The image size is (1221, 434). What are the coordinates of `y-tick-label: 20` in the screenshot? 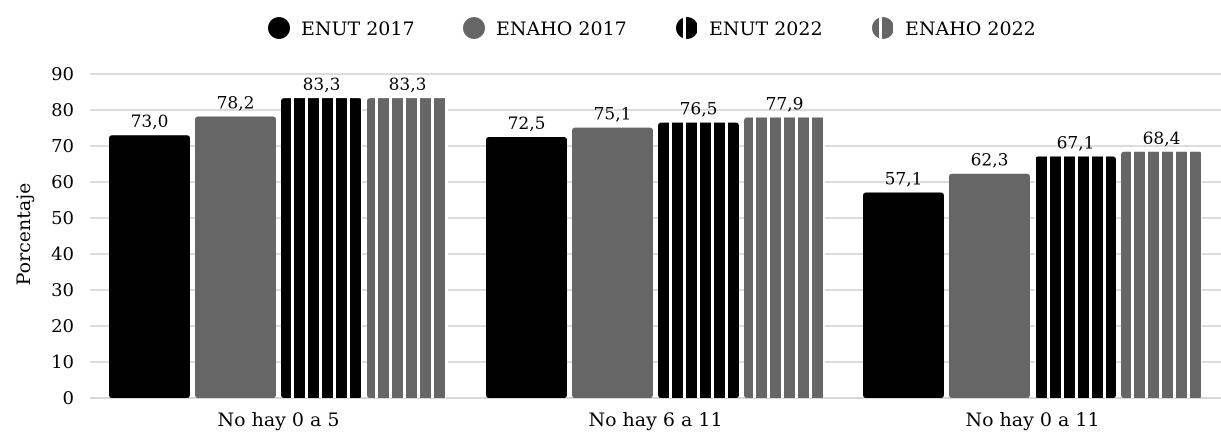 It's located at (62, 326).